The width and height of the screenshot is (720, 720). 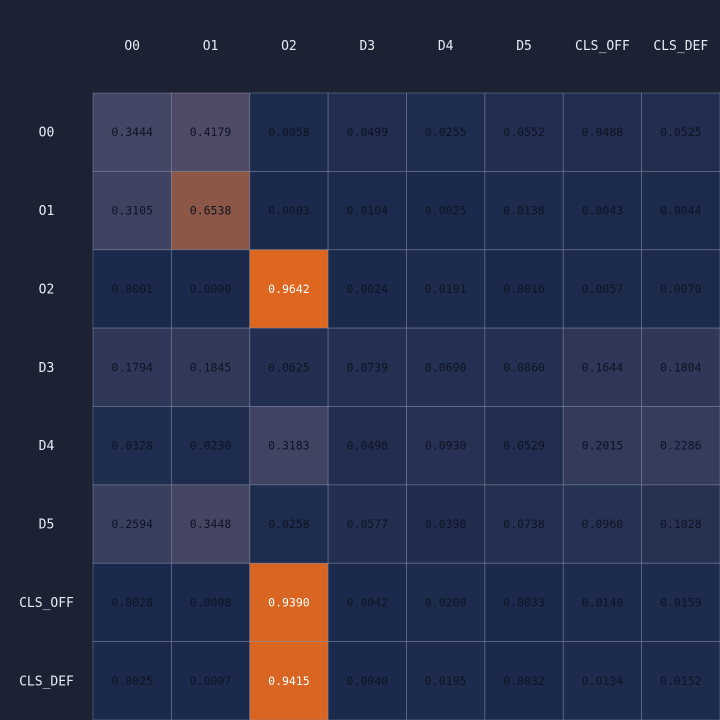 What do you see at coordinates (603, 524) in the screenshot?
I see `cell-value-d5-cls-off: 0.0960` at bounding box center [603, 524].